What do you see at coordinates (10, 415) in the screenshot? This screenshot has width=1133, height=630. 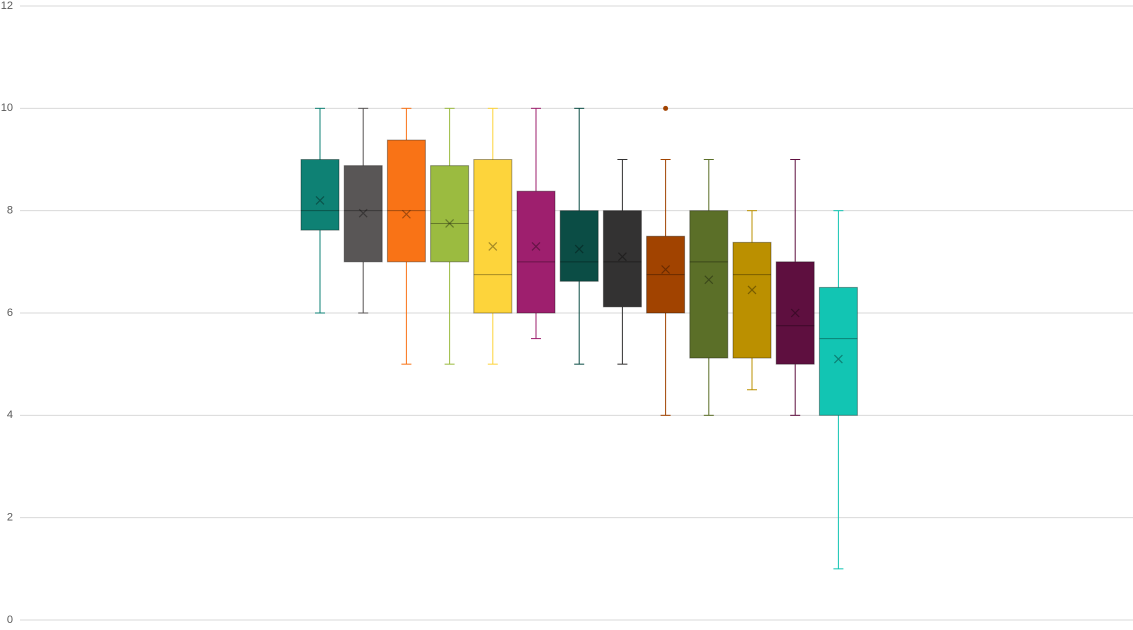 I see `y-tick-label: 4` at bounding box center [10, 415].